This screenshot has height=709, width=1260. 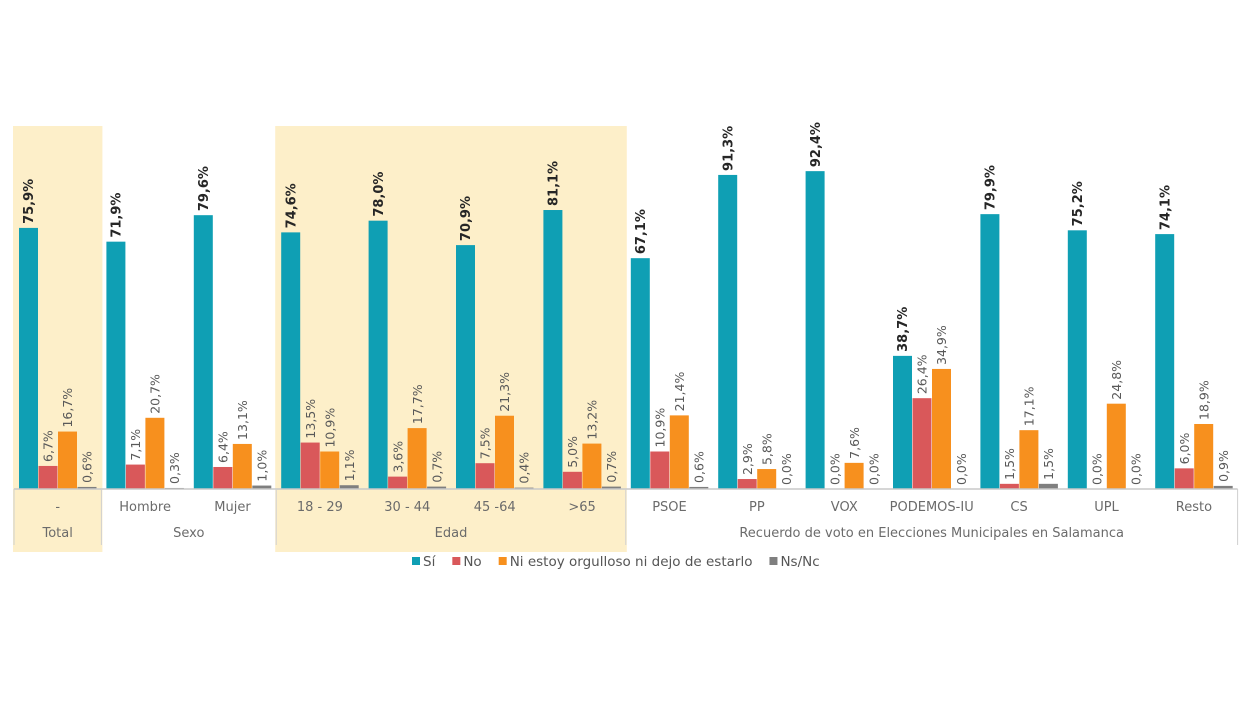 What do you see at coordinates (903, 329) in the screenshot?
I see `data-label: 38,7%` at bounding box center [903, 329].